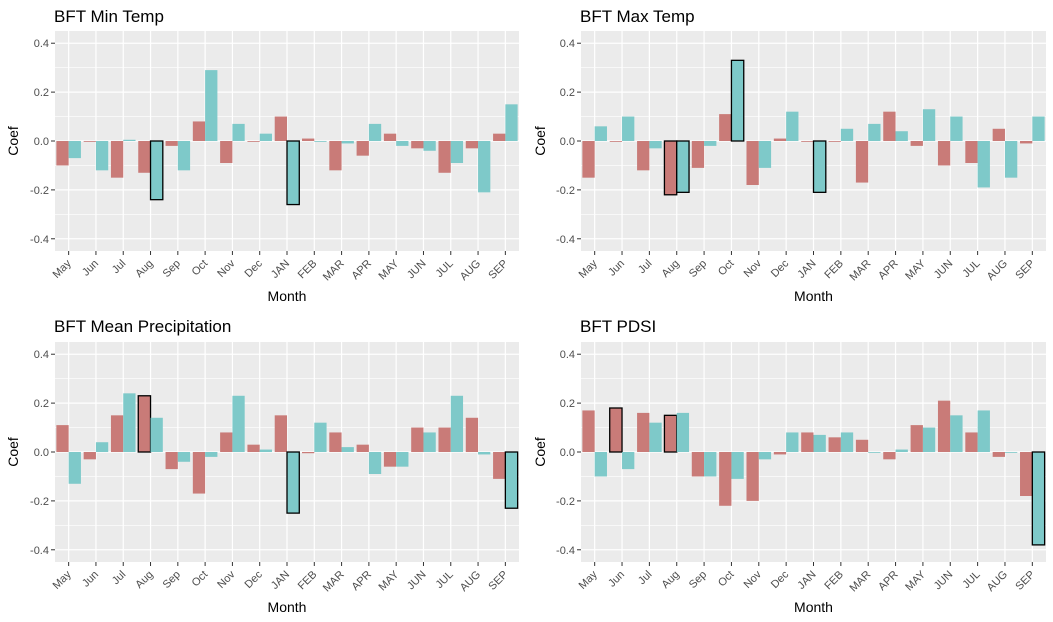 Image resolution: width=1053 pixels, height=622 pixels. I want to click on y-tick-label: 0.2, so click(41, 404).